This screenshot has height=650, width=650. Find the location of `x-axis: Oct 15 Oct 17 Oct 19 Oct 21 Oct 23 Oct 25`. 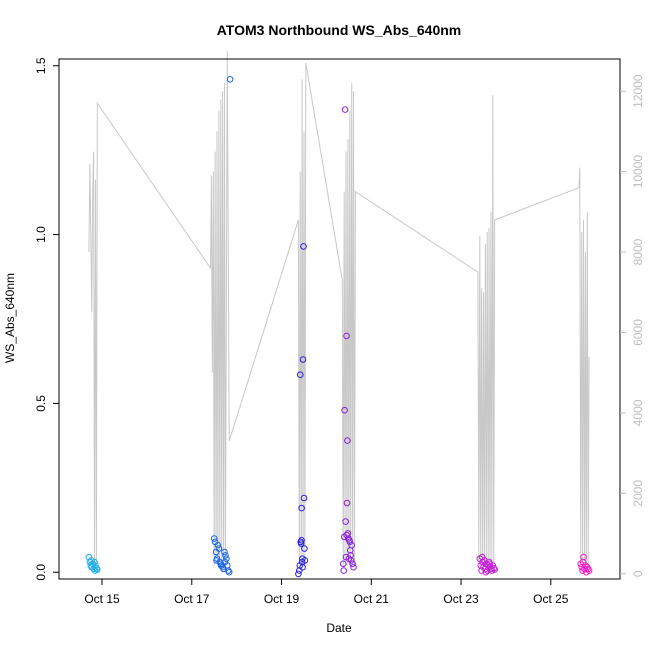

x-axis: Oct 15 Oct 17 Oct 19 Oct 21 Oct 23 Oct 25 is located at coordinates (326, 592).